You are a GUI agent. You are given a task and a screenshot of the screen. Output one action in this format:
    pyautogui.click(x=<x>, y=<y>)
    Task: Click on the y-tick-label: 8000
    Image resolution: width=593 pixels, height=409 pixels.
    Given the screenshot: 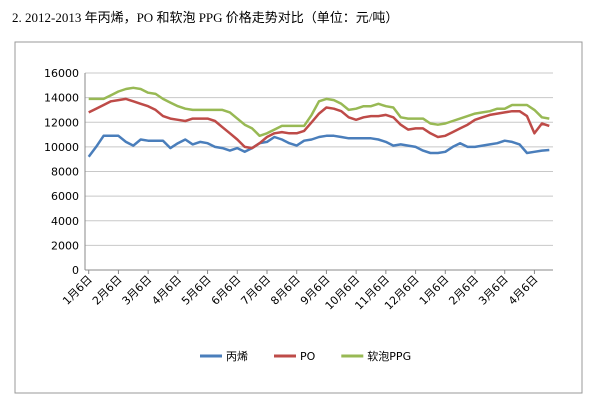 What is the action you would take?
    pyautogui.click(x=65, y=172)
    